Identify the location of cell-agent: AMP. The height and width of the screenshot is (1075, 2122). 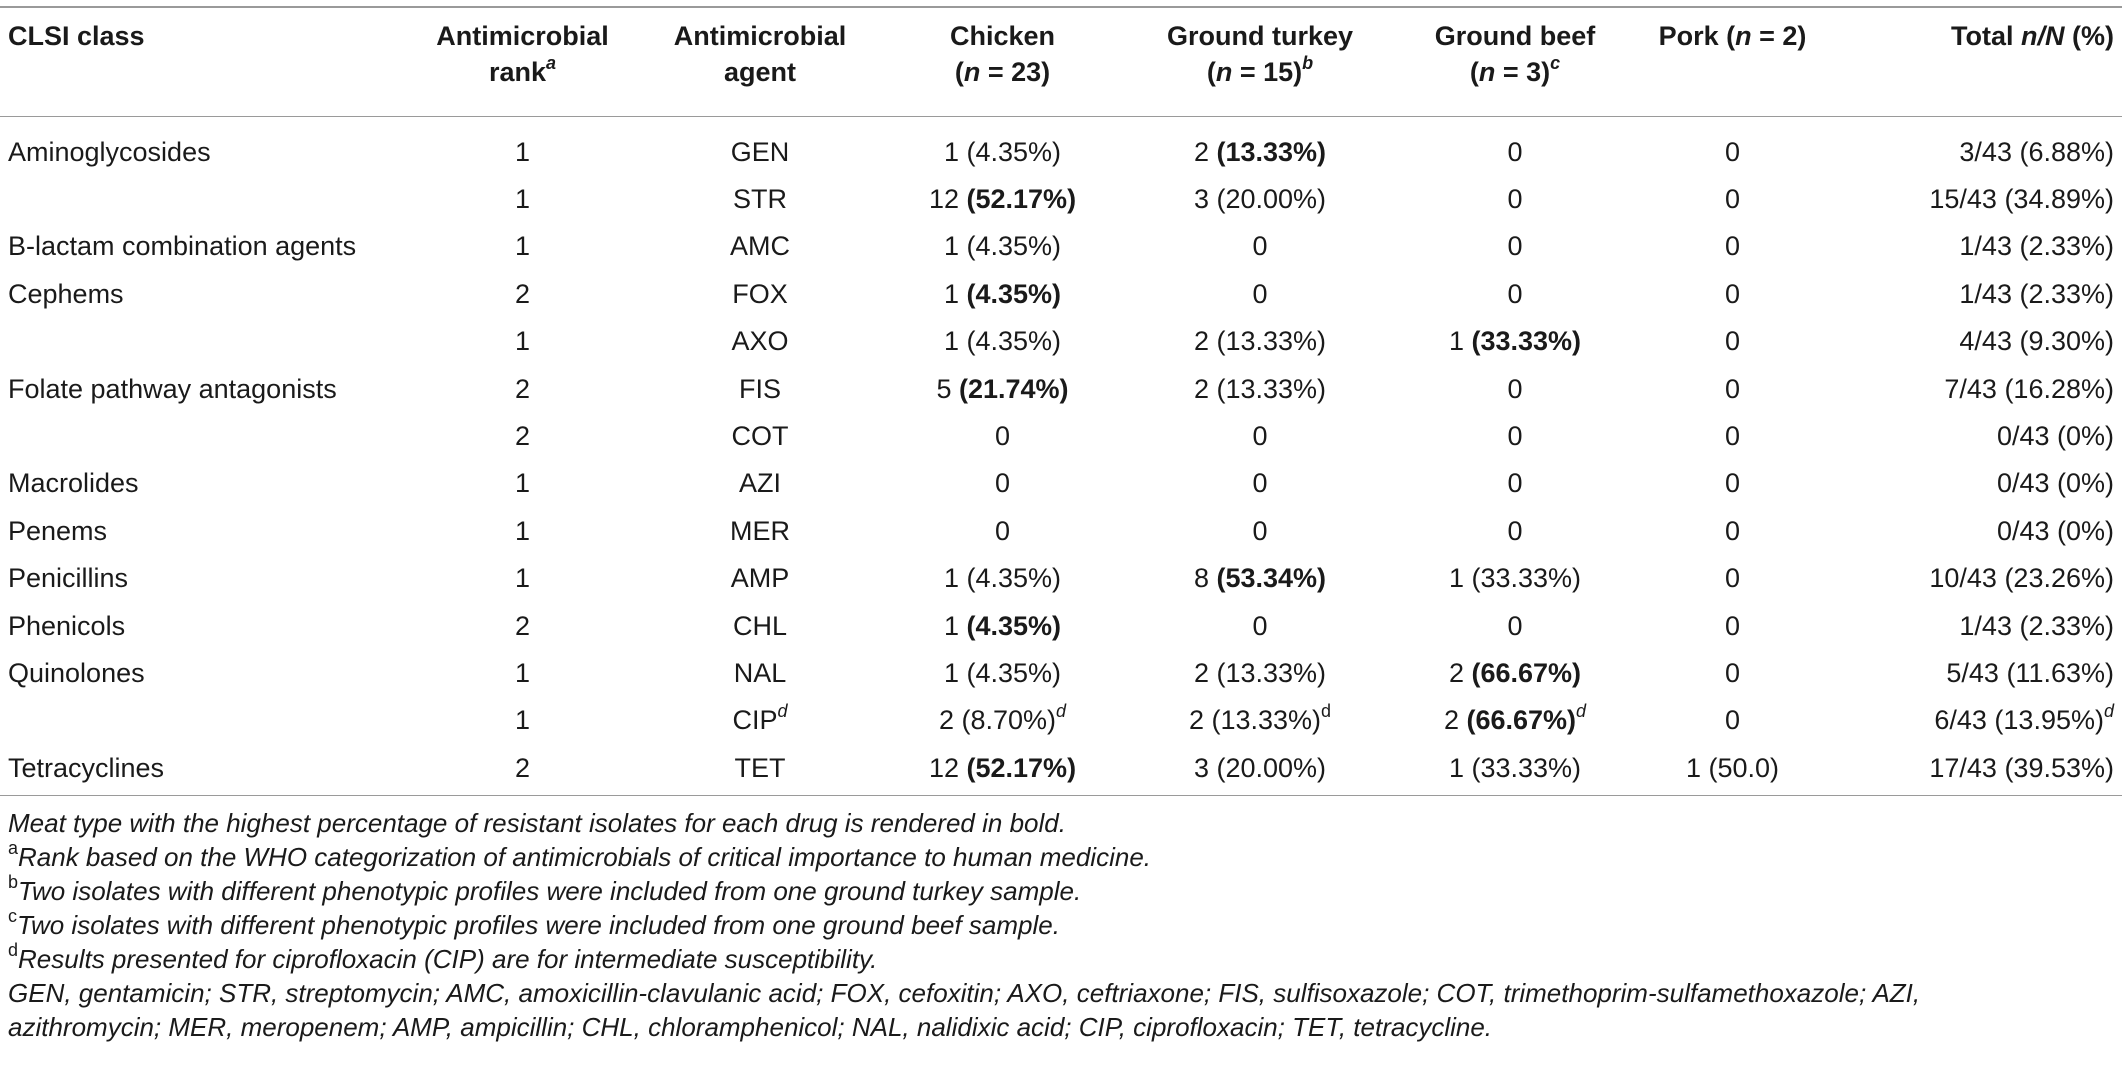
(760, 578).